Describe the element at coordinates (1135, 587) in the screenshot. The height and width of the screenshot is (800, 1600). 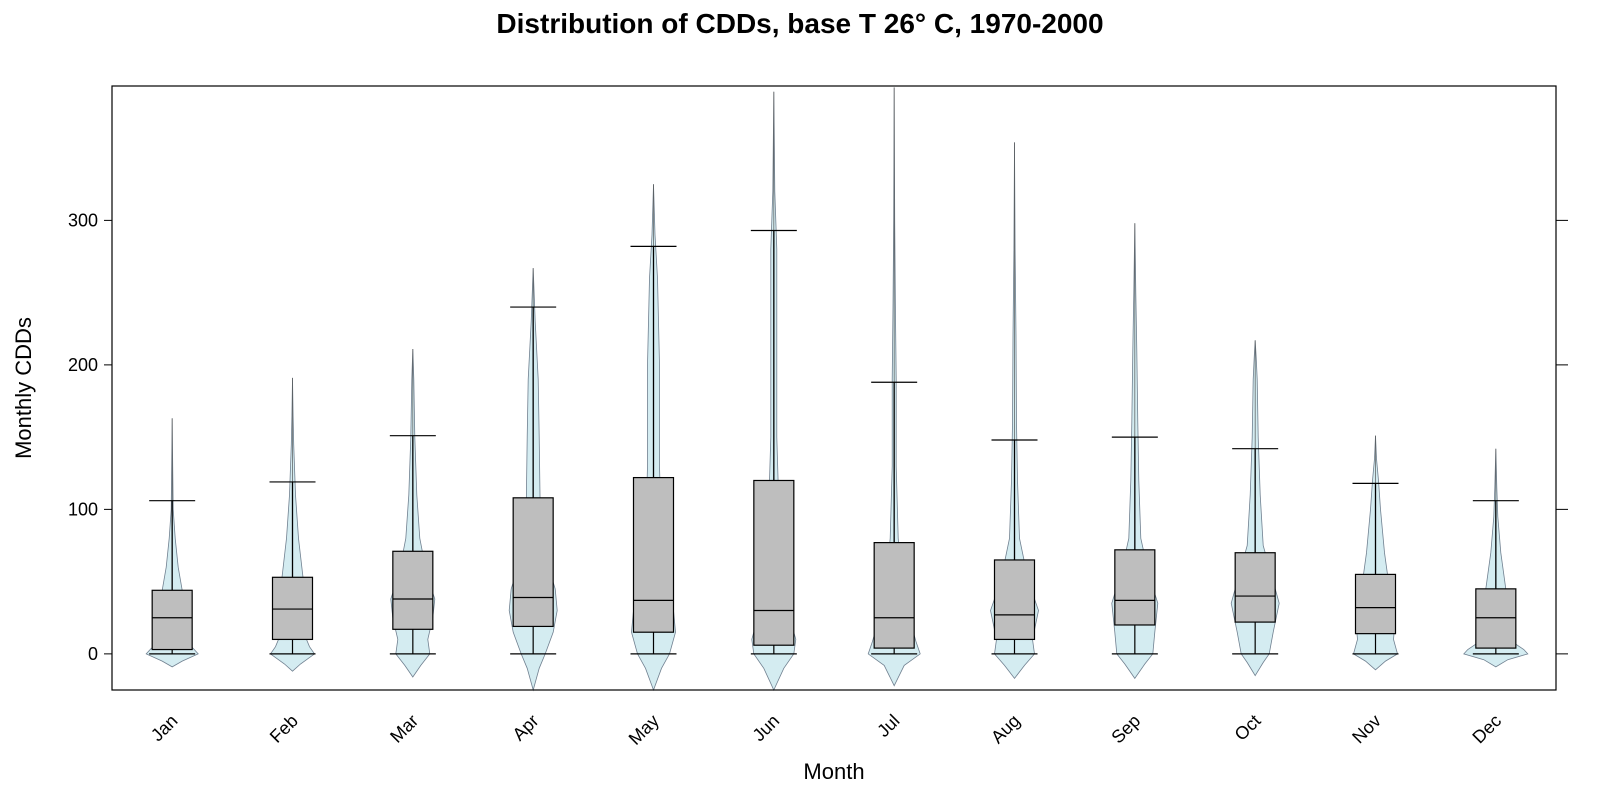
I see `box-sep` at that location.